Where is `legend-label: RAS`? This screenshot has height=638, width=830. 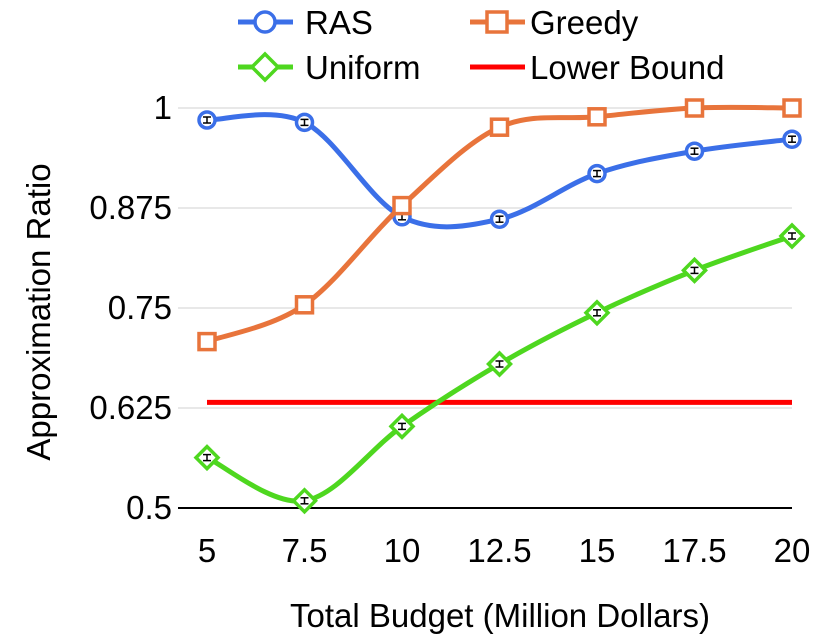
legend-label: RAS is located at coordinates (339, 22).